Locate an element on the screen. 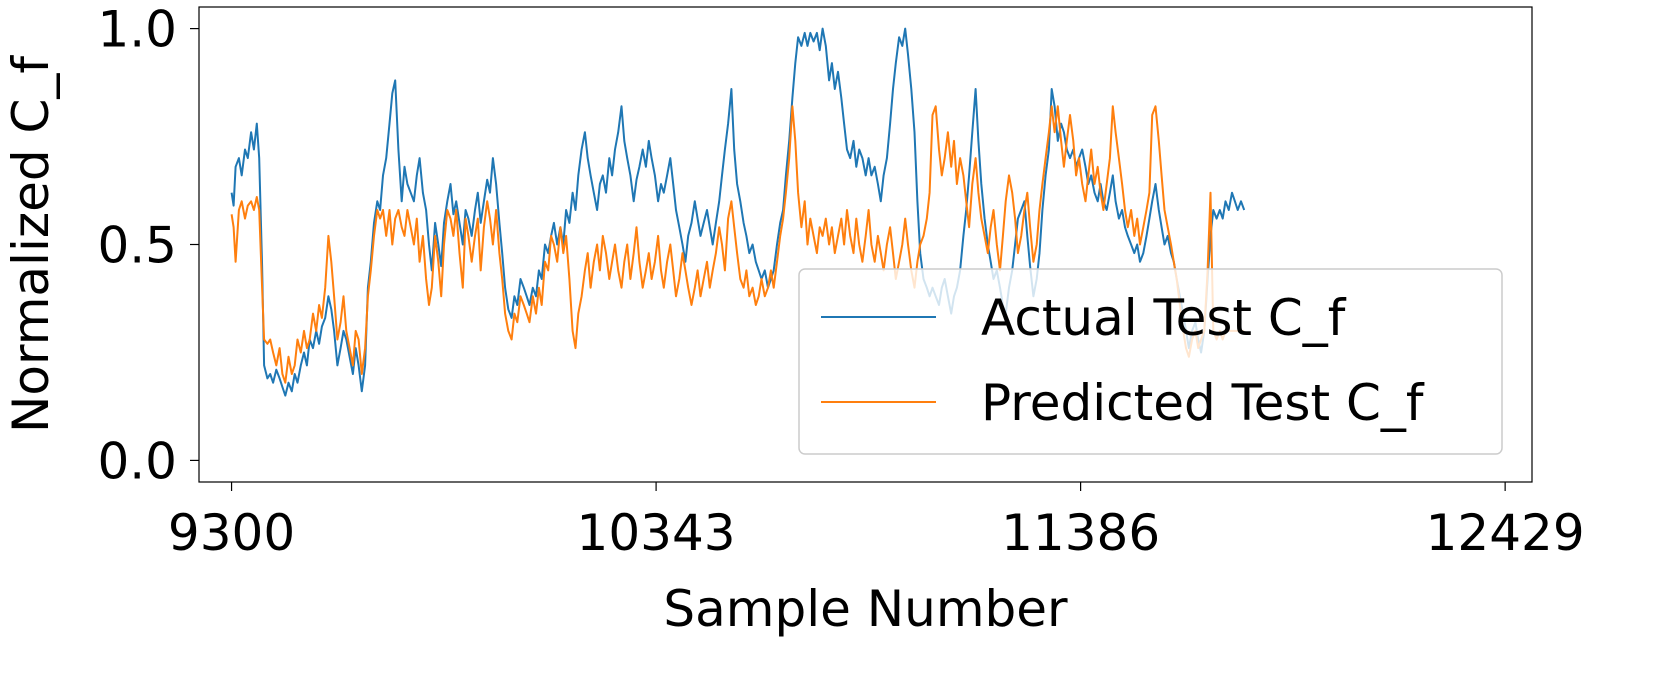 The image size is (1661, 683). y-tick-label: 1.0 is located at coordinates (137, 30).